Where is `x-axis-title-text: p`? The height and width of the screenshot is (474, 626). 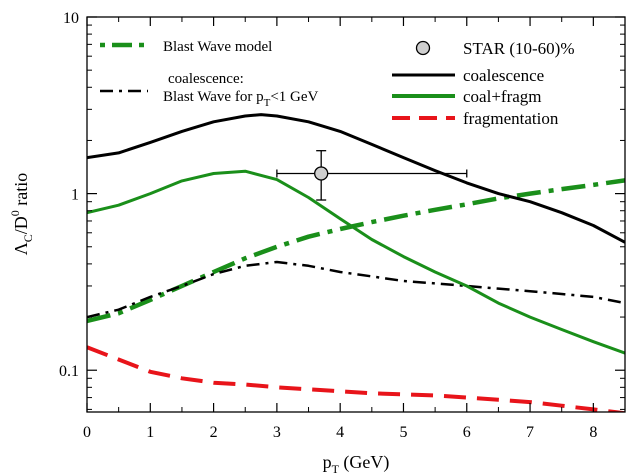
x-axis-title-text: p is located at coordinates (327, 462).